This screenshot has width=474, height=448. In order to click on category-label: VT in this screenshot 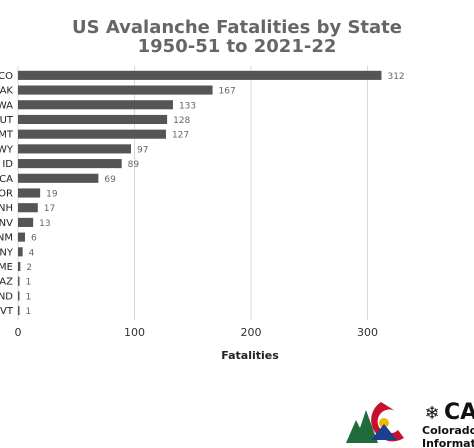, I will do `click(7, 311)`.